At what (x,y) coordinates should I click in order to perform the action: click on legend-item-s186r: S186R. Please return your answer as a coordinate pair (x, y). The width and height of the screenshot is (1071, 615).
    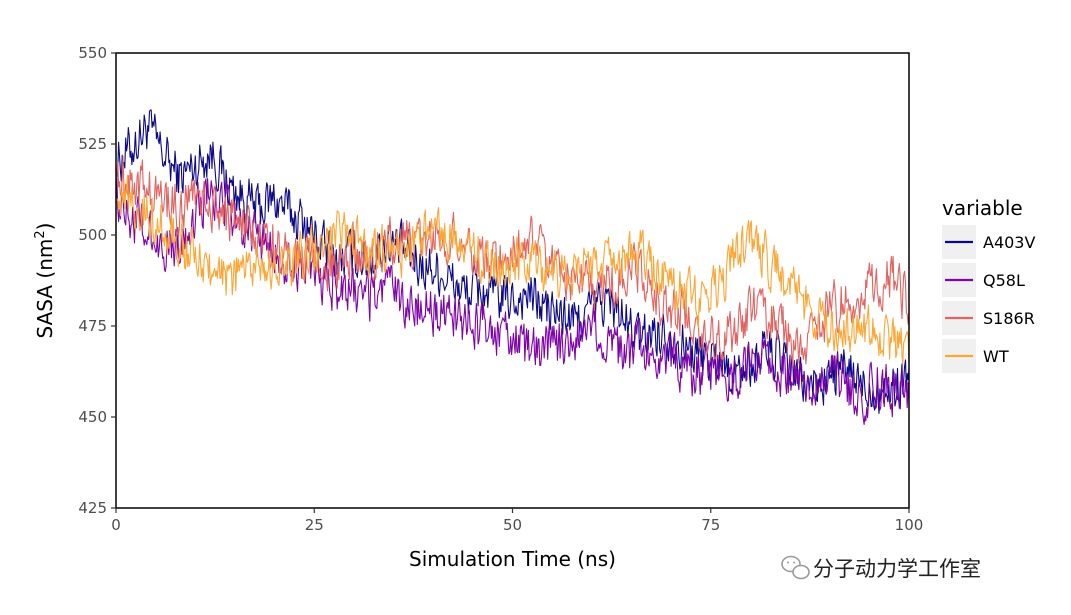
    Looking at the image, I should click on (988, 318).